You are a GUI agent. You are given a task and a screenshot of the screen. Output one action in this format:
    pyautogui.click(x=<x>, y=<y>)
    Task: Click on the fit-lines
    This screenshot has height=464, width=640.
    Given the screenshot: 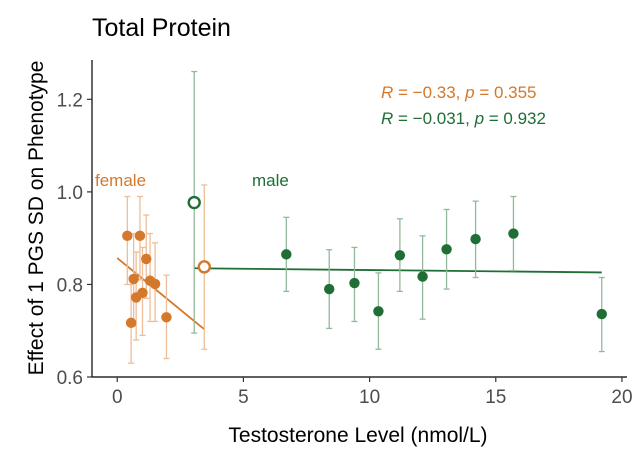 What is the action you would take?
    pyautogui.click(x=359, y=294)
    